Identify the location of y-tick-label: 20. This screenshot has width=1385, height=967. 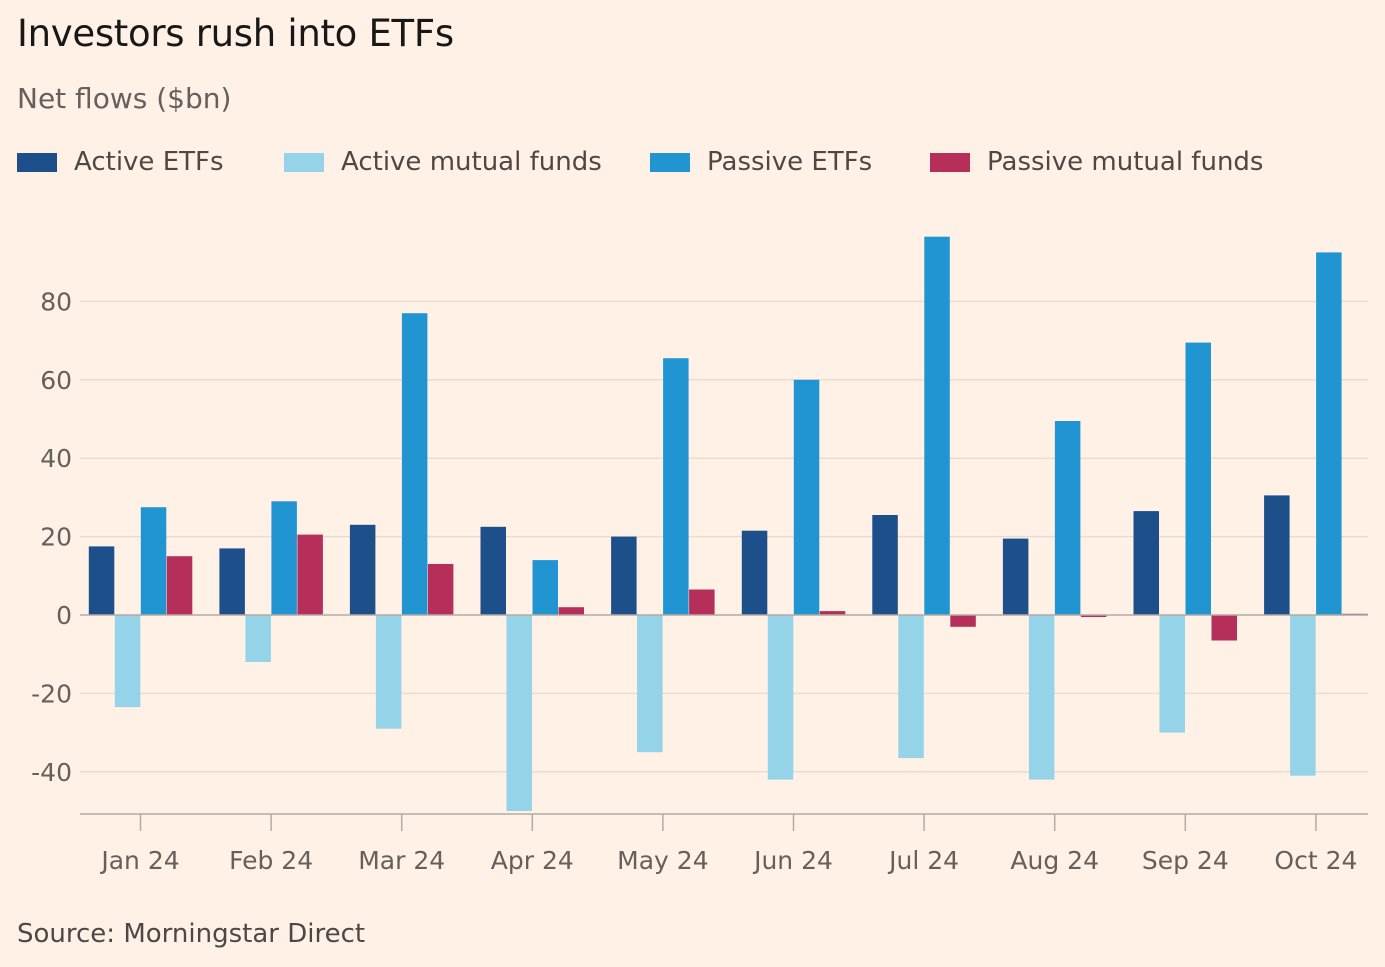
(56, 537).